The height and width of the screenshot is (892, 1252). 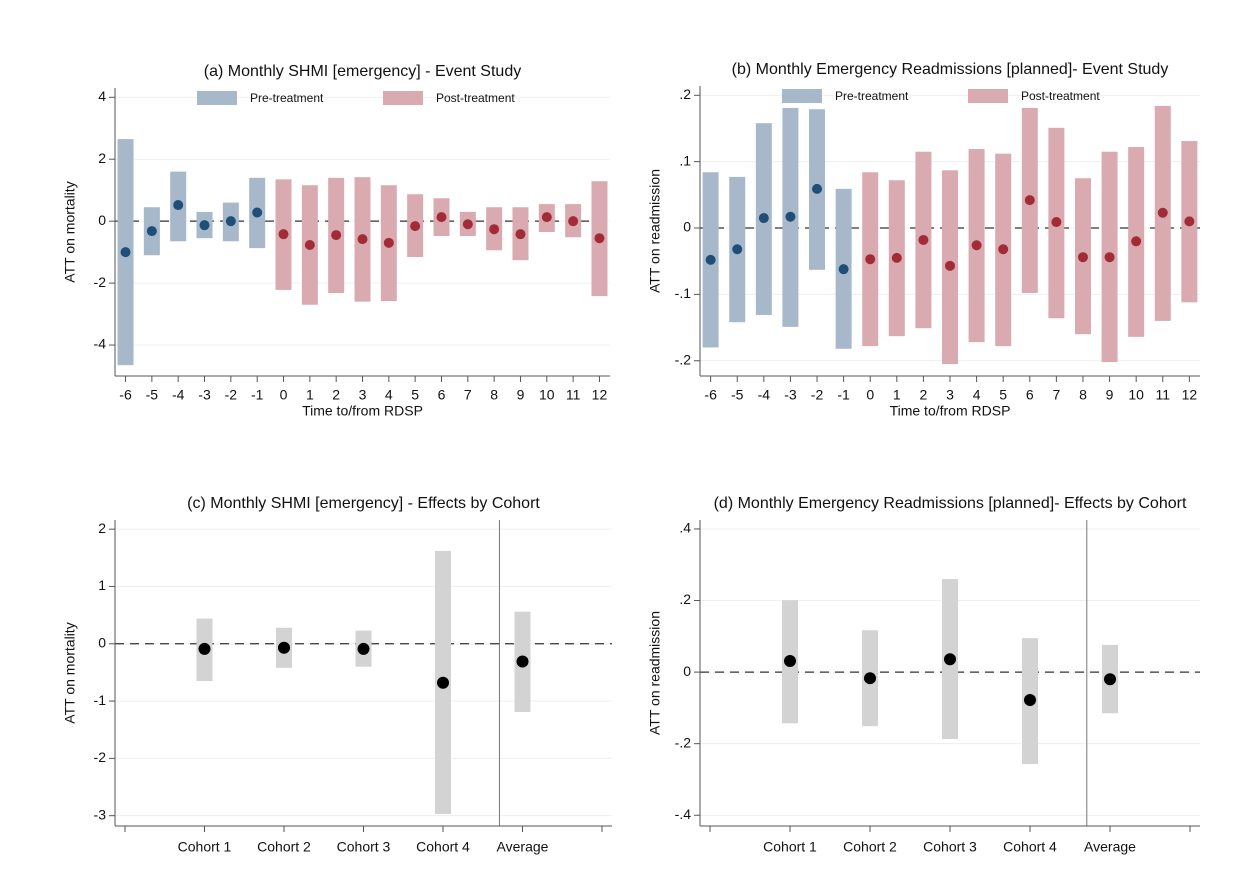 What do you see at coordinates (100, 344) in the screenshot?
I see `y-tick-label: -4` at bounding box center [100, 344].